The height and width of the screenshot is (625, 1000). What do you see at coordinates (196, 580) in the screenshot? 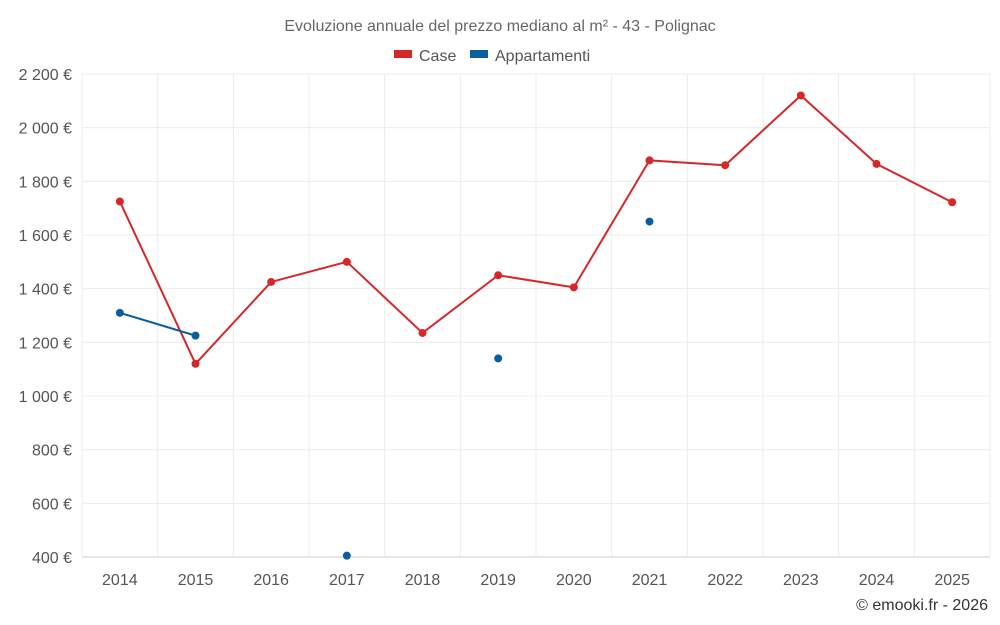
I see `x-tick-label: 2015` at bounding box center [196, 580].